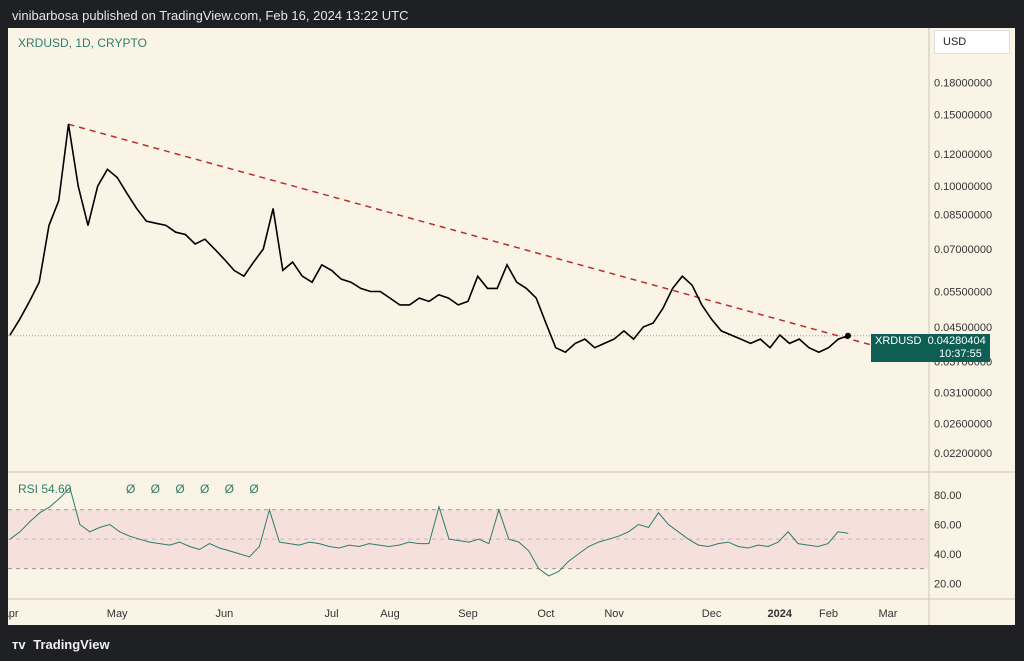 The image size is (1024, 661). I want to click on price-axis-tick: 0.08500000, so click(963, 216).